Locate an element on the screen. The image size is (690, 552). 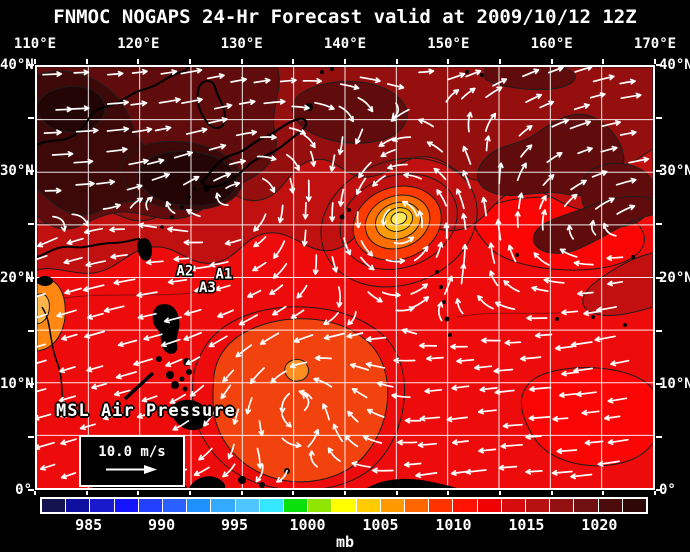
colorbar-tick-label: 995 is located at coordinates (235, 525).